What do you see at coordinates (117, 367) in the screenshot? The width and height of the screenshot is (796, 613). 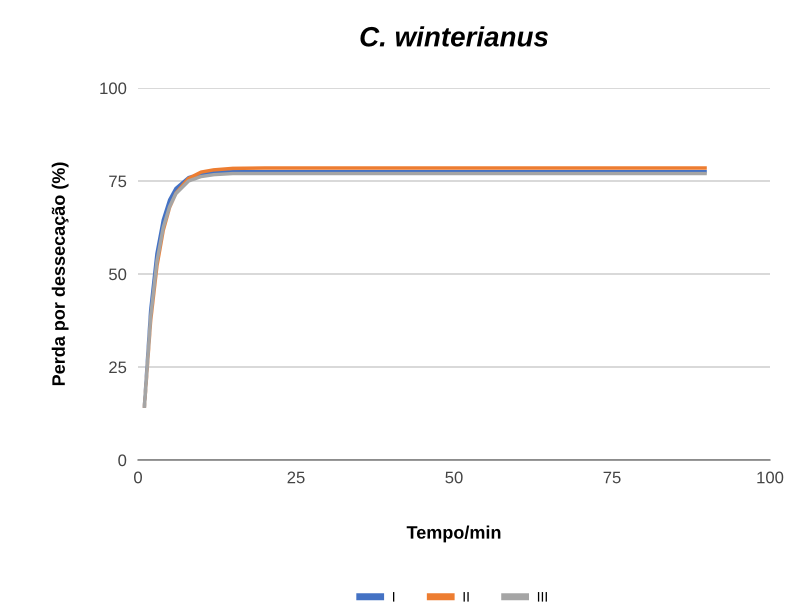 I see `y-tick-label: 25` at bounding box center [117, 367].